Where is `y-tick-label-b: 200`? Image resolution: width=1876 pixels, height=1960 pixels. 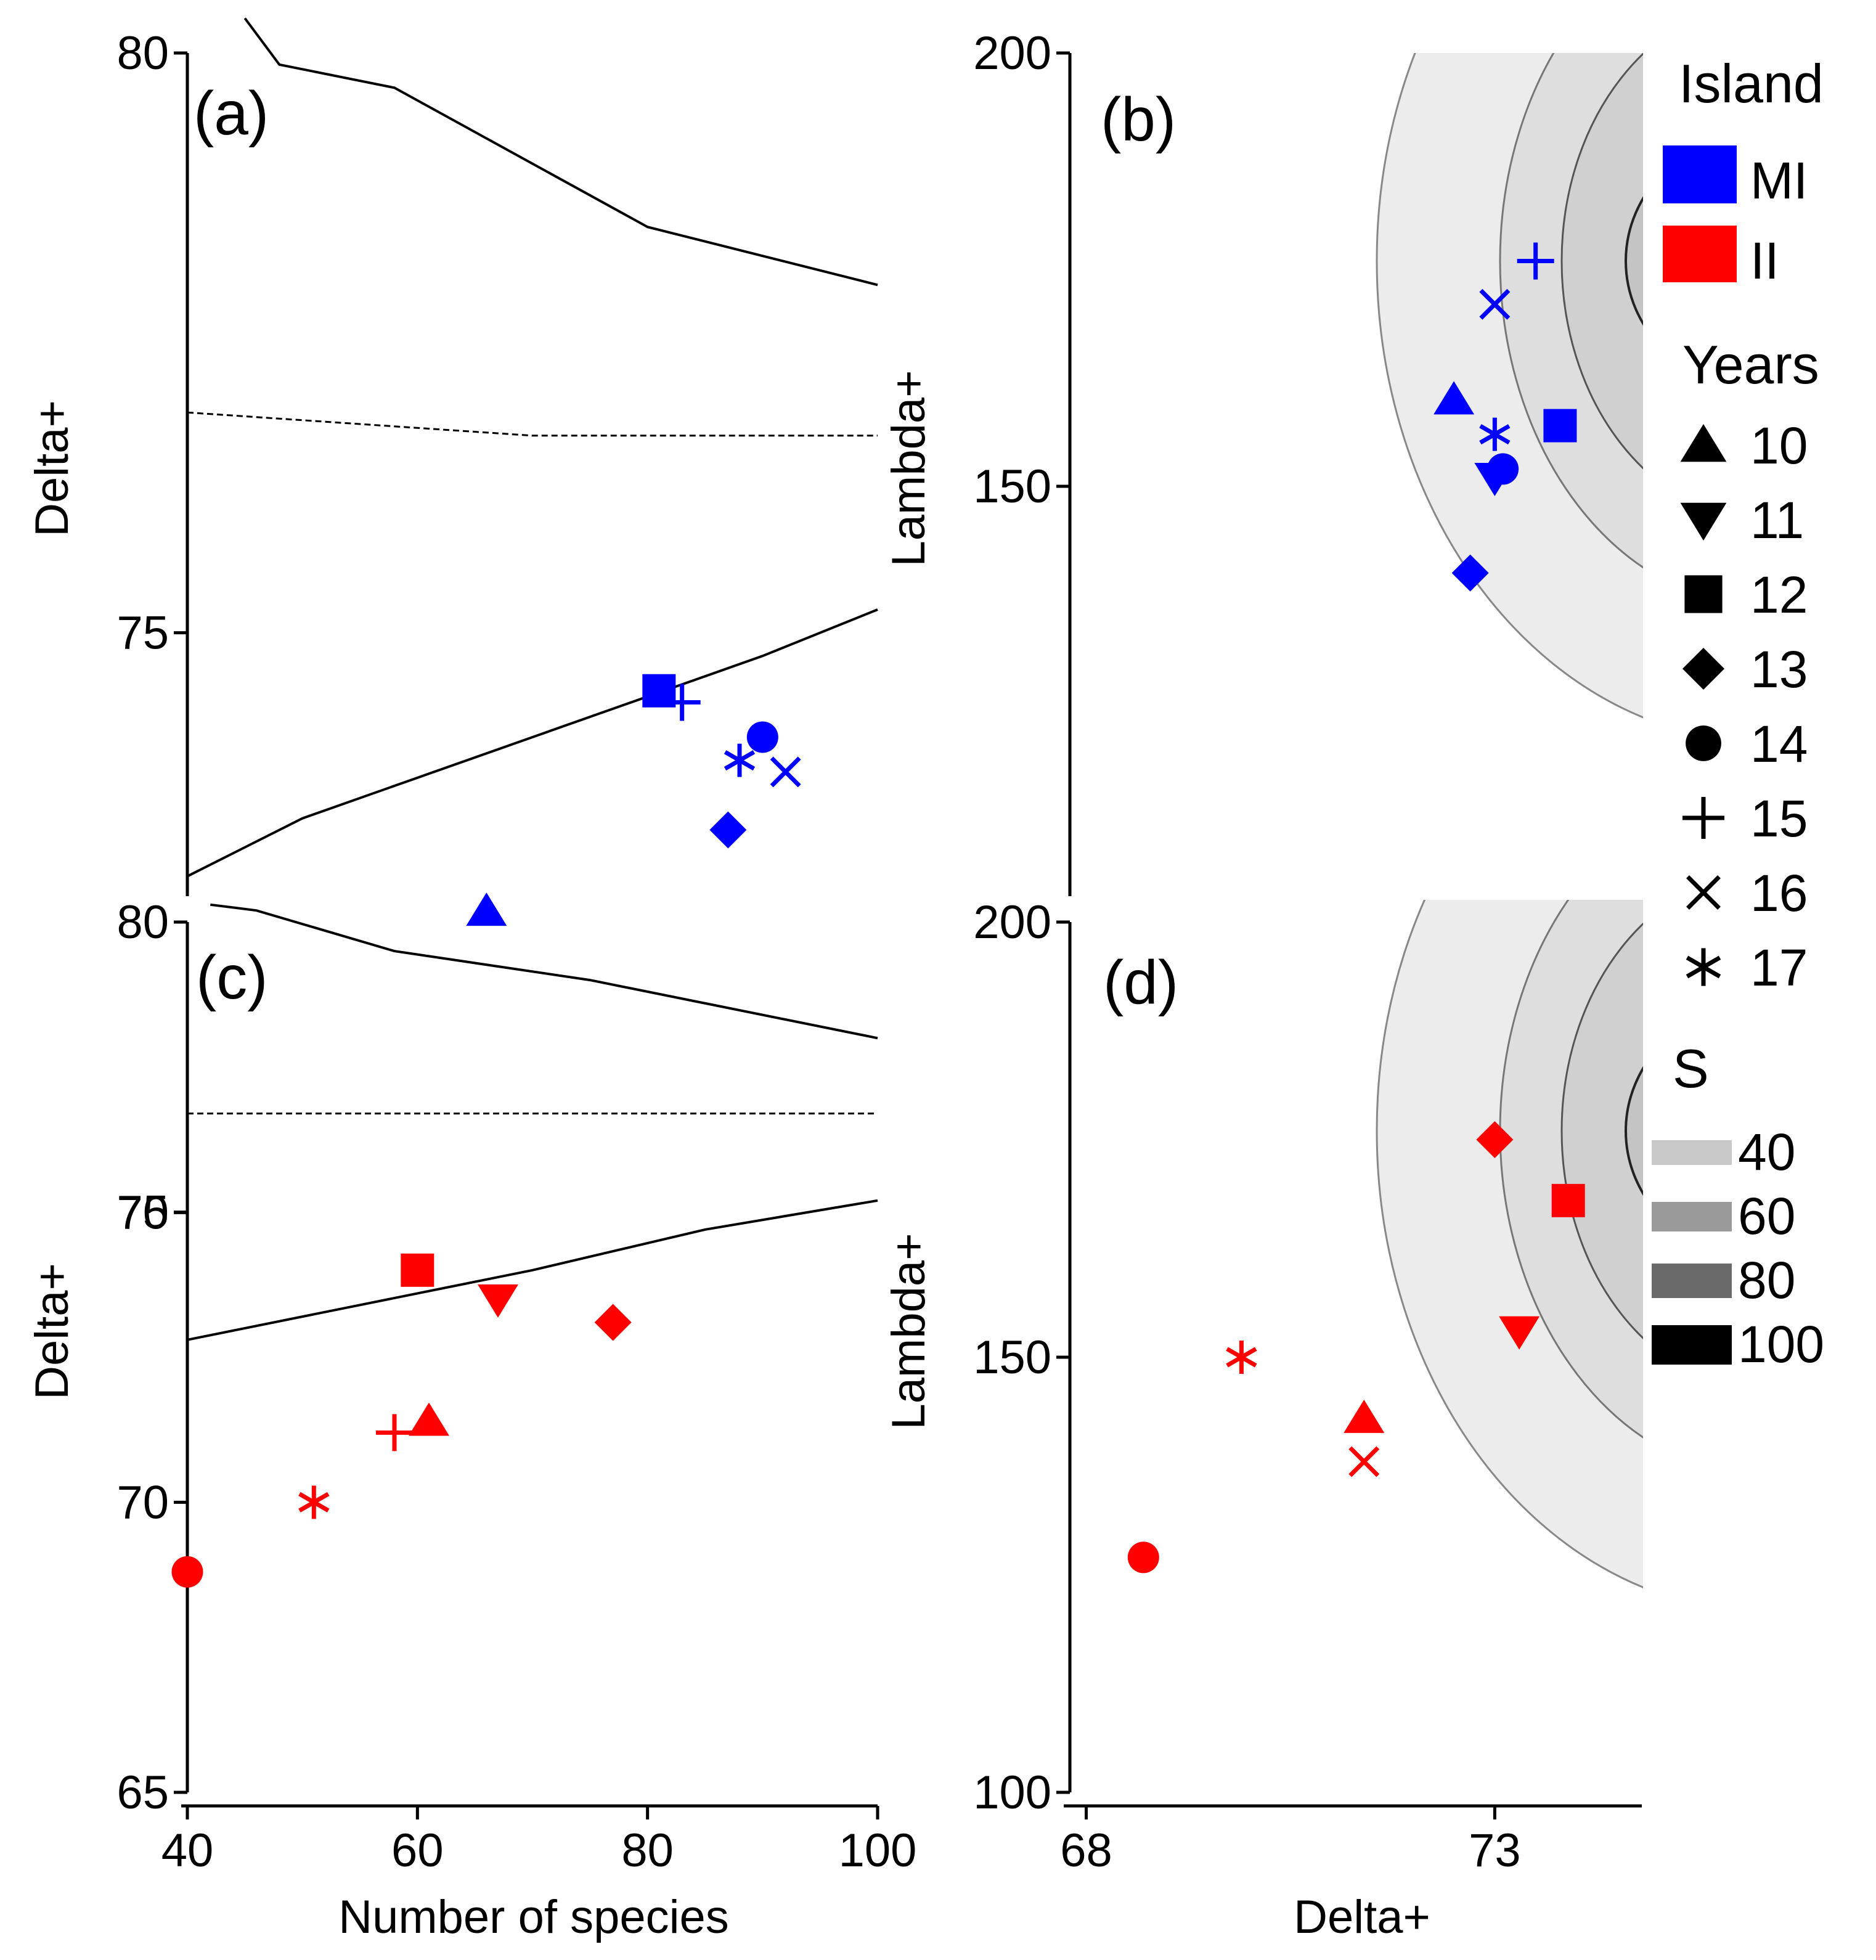
y-tick-label-b: 200 is located at coordinates (1012, 53).